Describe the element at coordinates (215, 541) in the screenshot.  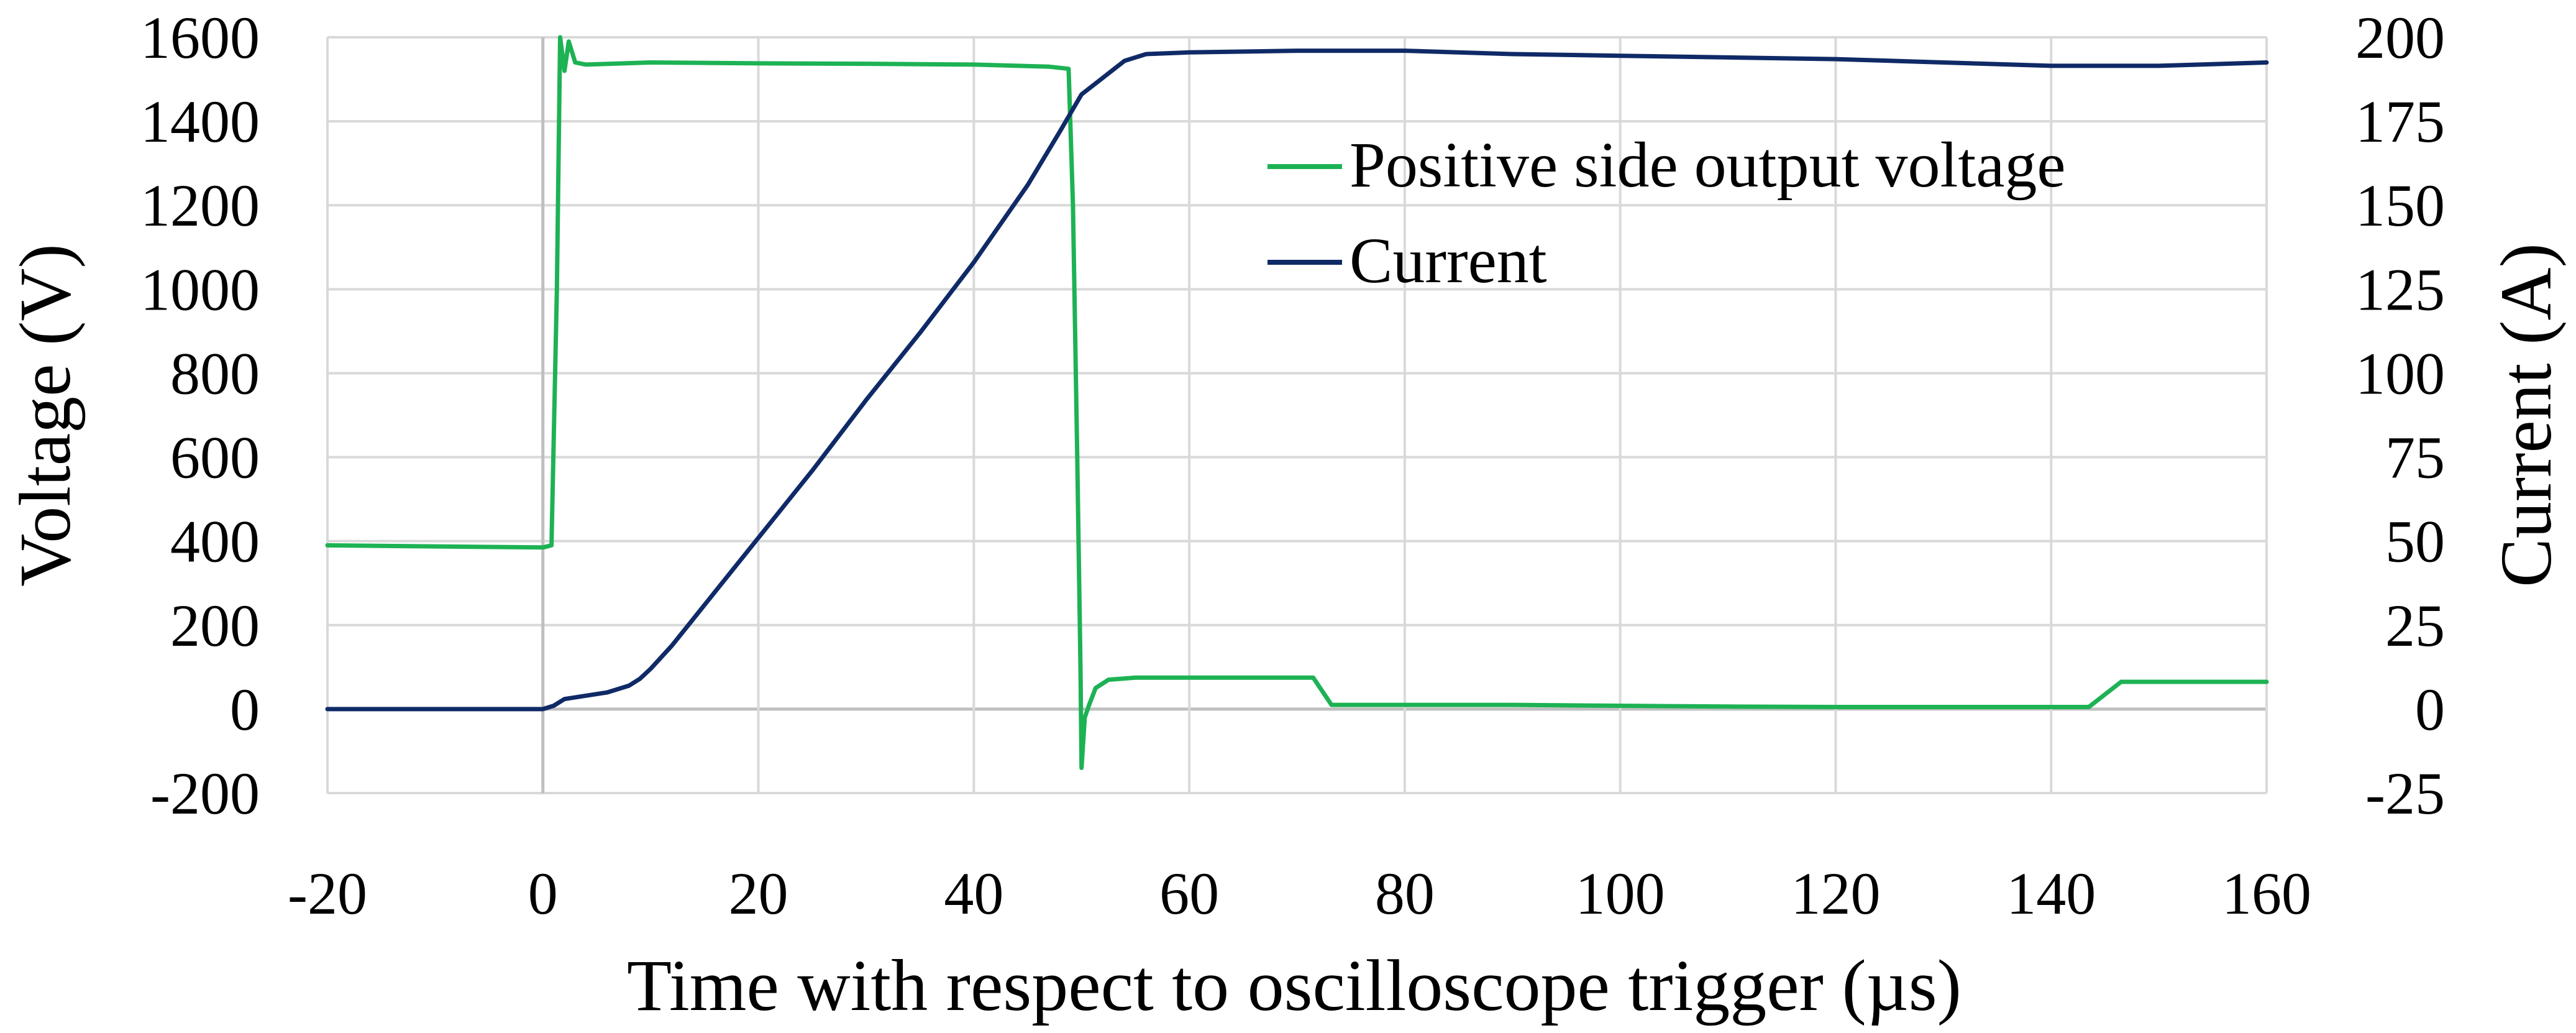
I see `y-tick-label: 400` at that location.